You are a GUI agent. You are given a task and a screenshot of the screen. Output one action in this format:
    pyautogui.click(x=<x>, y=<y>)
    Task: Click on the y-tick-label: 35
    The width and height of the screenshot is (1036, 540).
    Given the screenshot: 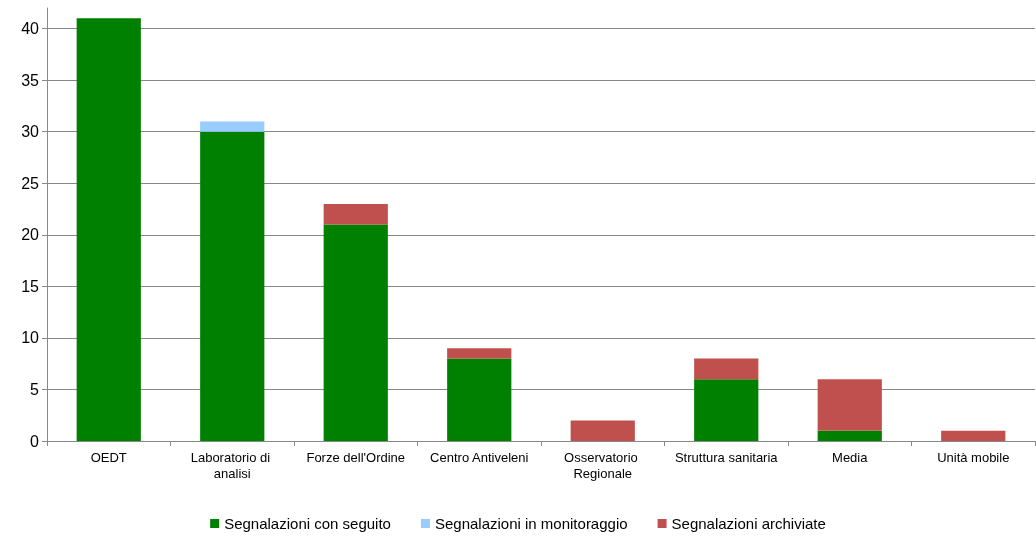 What is the action you would take?
    pyautogui.click(x=30, y=80)
    